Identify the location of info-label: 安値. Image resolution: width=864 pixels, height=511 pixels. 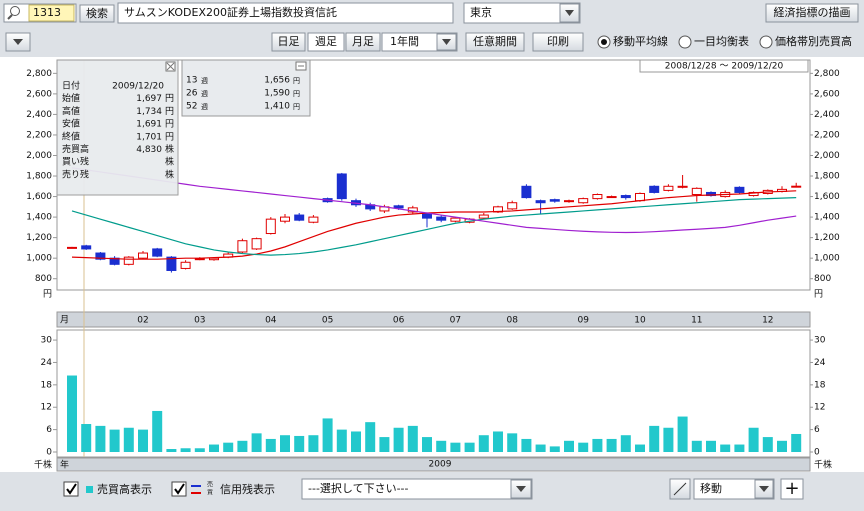
(71, 124).